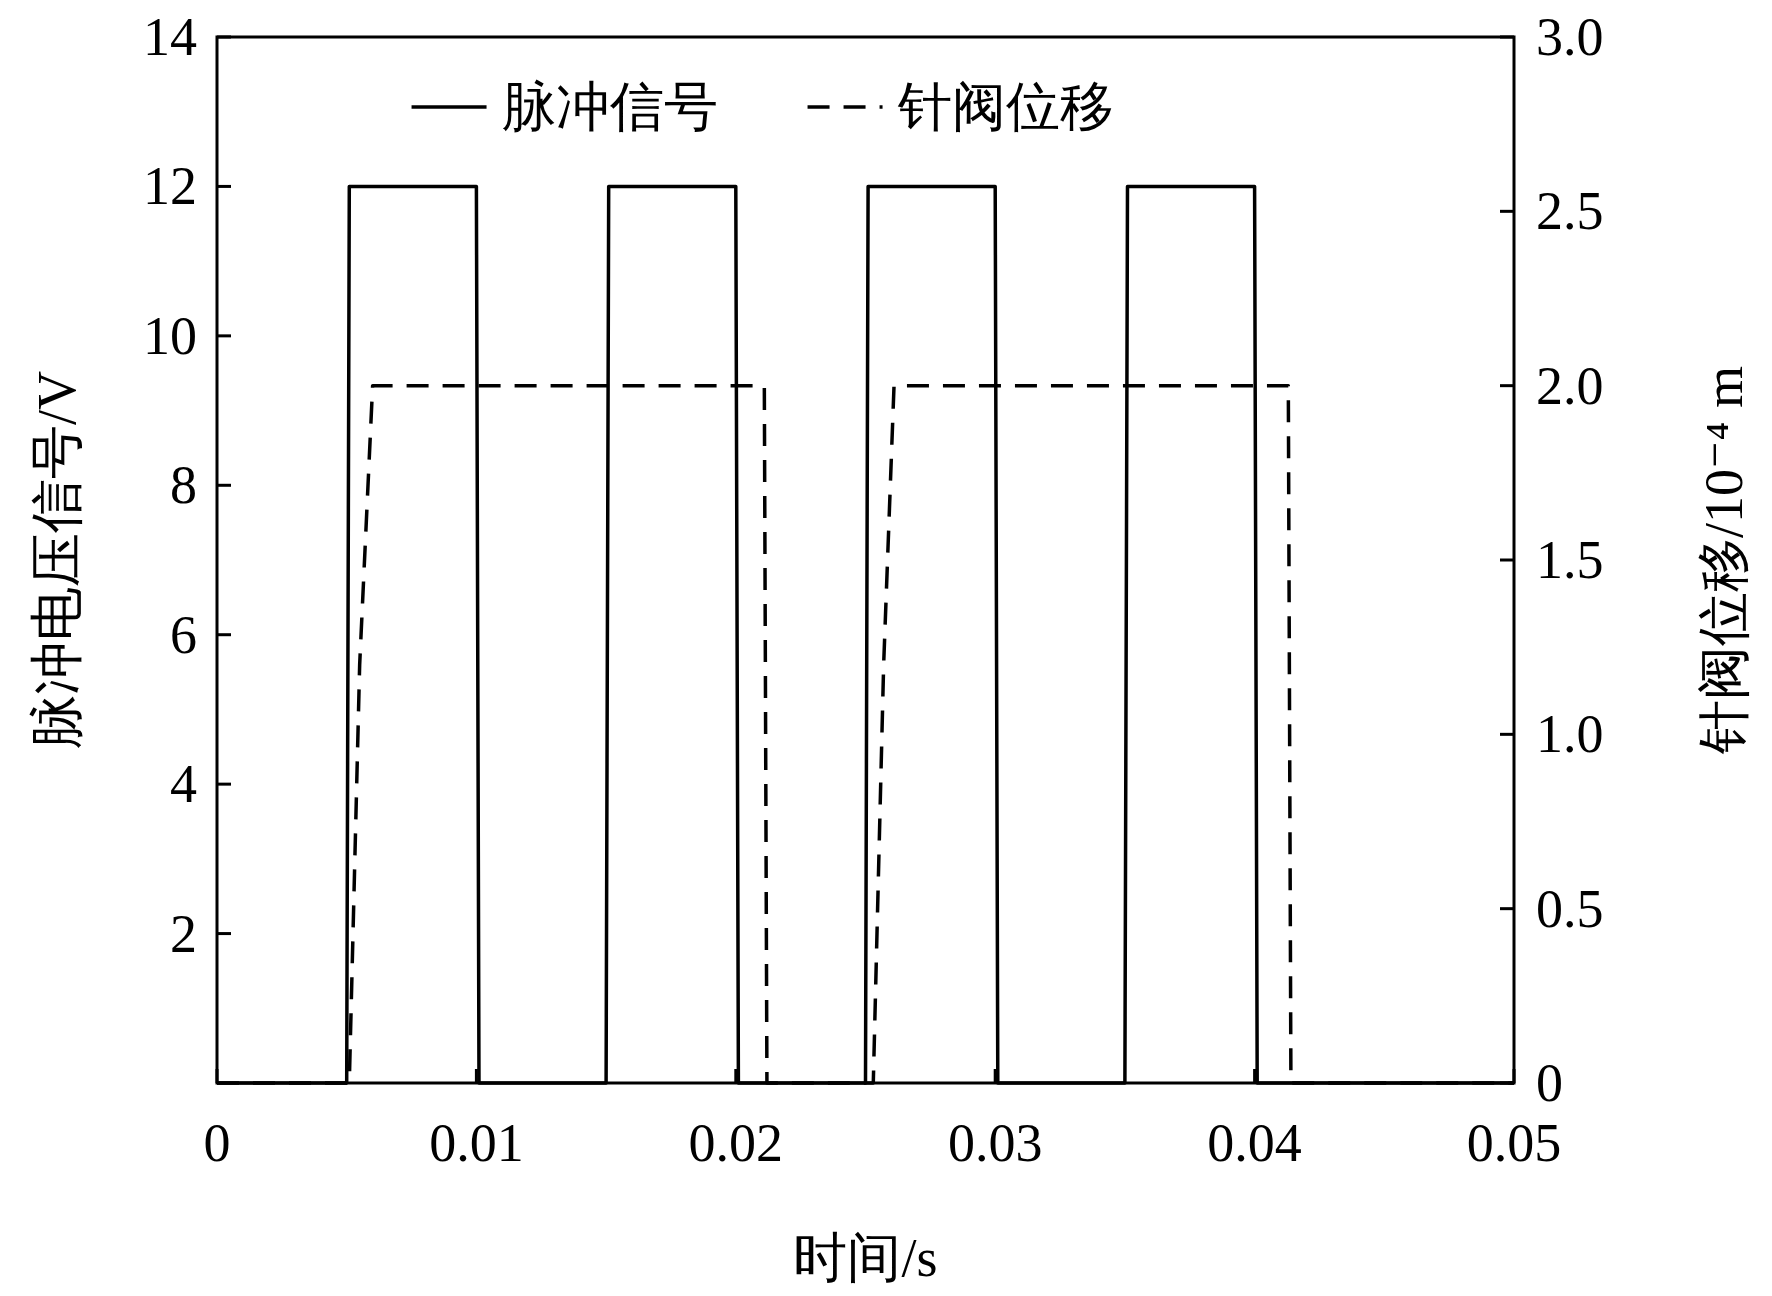  What do you see at coordinates (183, 933) in the screenshot?
I see `y-tick-label: 2` at bounding box center [183, 933].